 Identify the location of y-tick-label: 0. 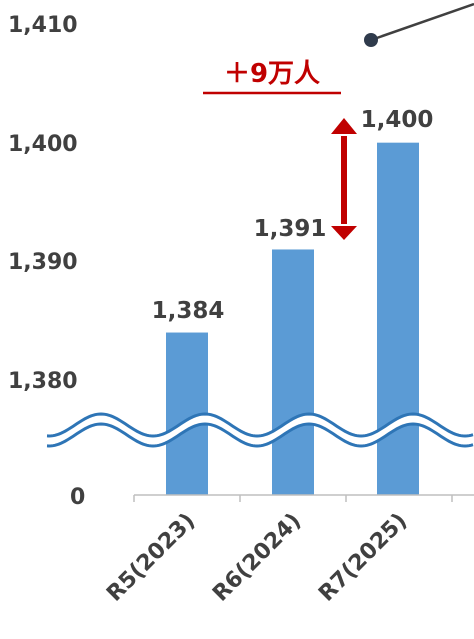
(77, 497).